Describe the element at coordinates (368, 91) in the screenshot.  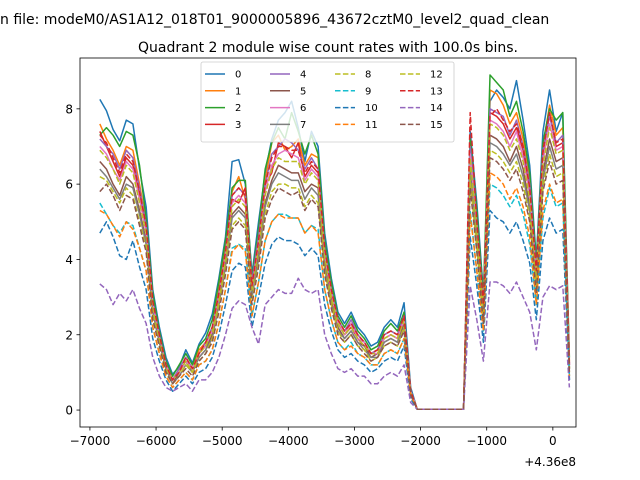
I see `legend-label: 9` at that location.